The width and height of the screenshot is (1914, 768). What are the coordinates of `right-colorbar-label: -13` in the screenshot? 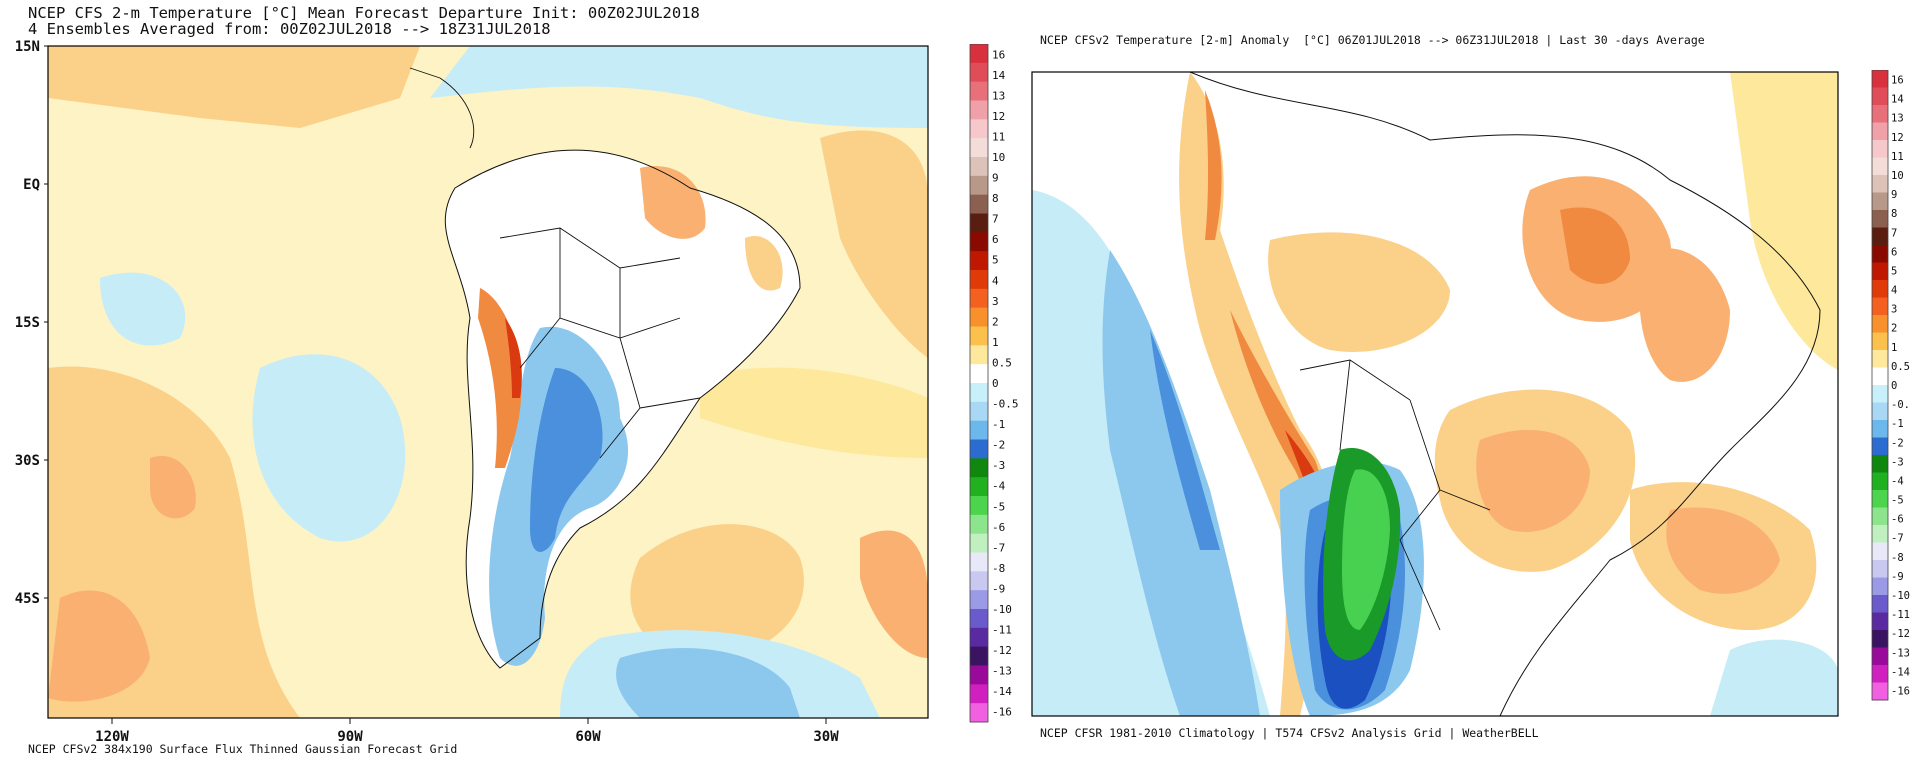 It's located at (1900, 653).